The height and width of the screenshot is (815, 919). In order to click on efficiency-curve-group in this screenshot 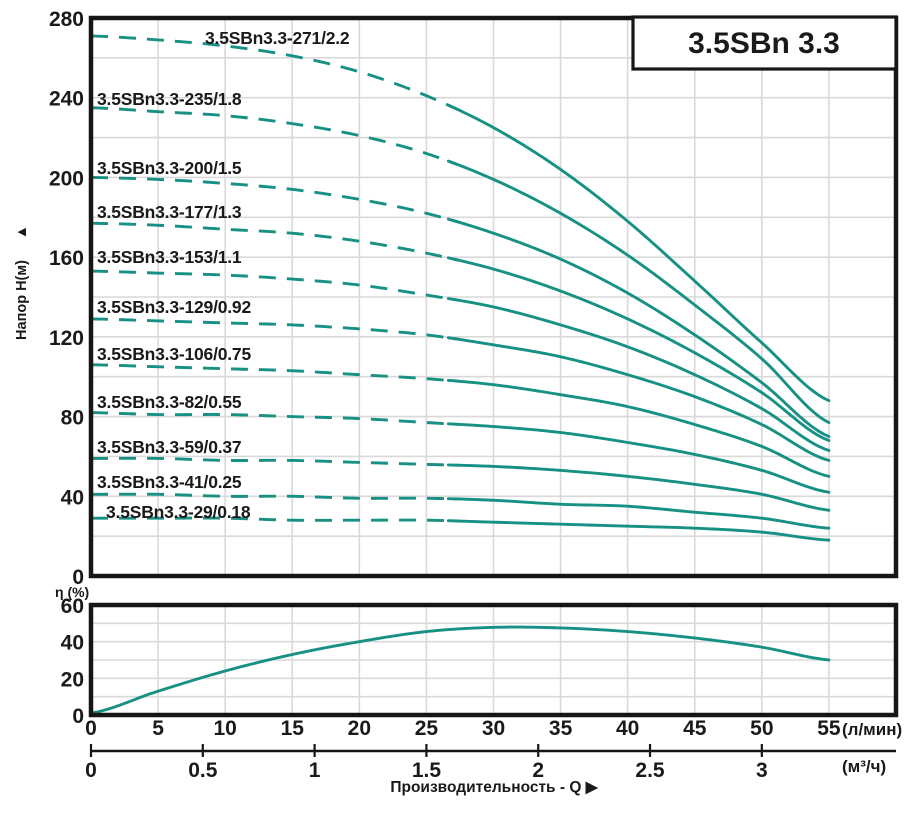, I will do `click(460, 670)`.